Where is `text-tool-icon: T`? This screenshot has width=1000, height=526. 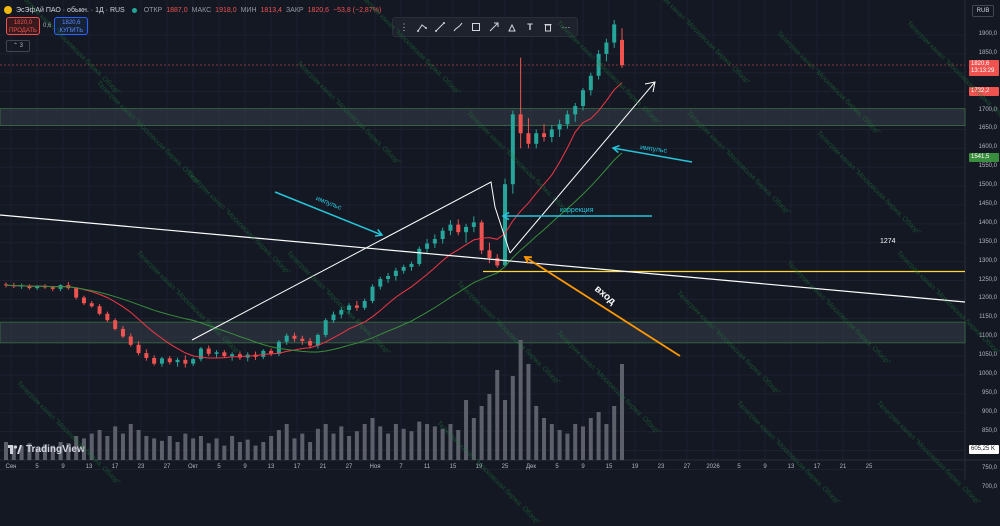 text-tool-icon: T is located at coordinates (530, 27).